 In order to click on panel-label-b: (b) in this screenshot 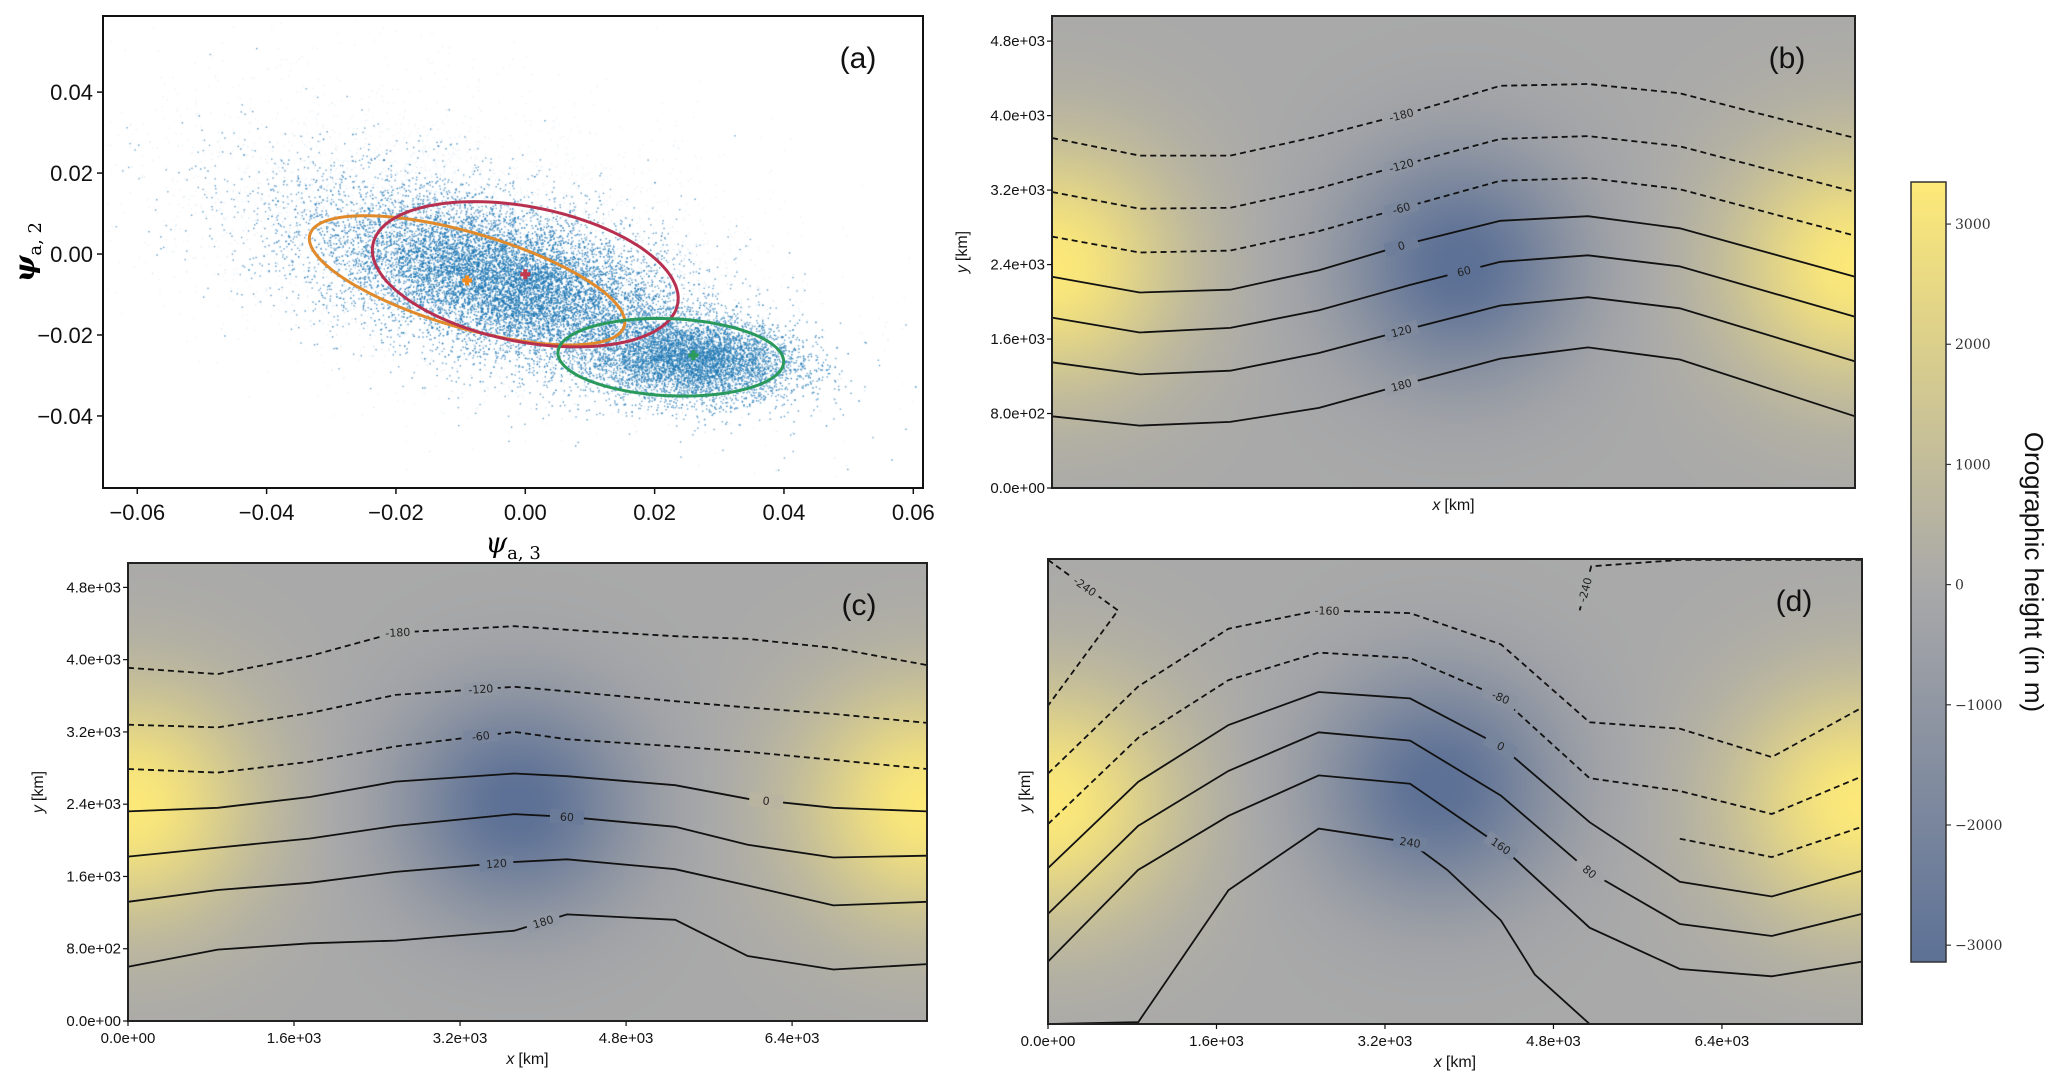, I will do `click(1787, 58)`.